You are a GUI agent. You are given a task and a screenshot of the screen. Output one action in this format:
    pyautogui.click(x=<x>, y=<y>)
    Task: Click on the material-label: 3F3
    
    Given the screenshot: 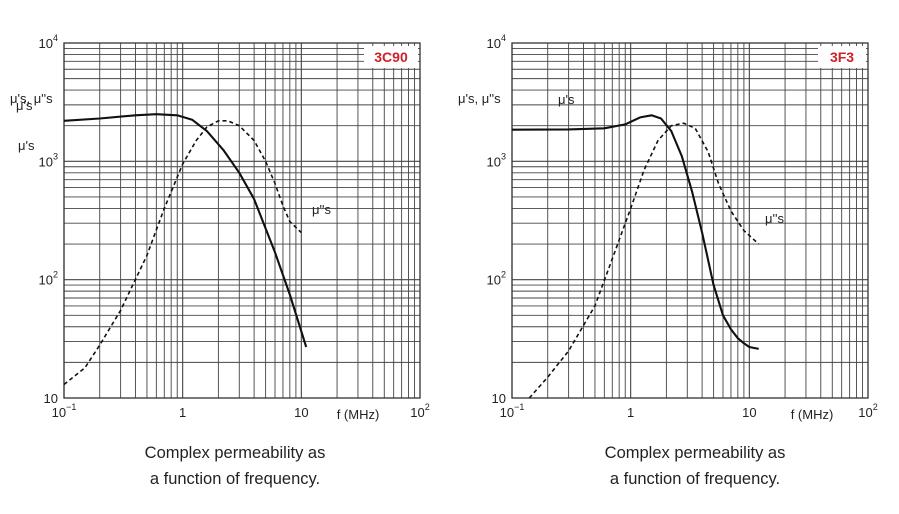 What is the action you would take?
    pyautogui.click(x=842, y=57)
    